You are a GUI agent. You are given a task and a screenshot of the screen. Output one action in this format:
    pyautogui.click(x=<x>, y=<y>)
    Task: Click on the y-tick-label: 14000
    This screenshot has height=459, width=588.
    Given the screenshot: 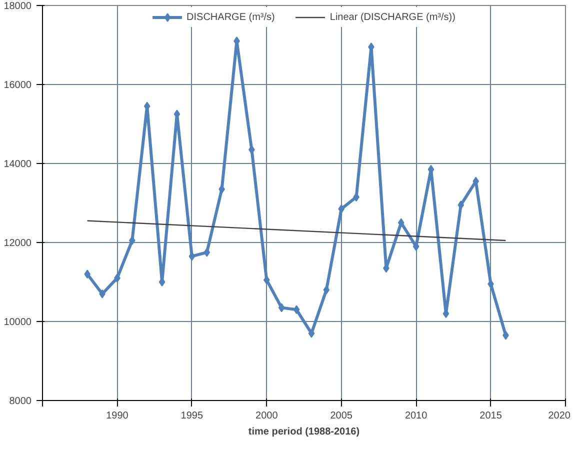 What is the action you would take?
    pyautogui.click(x=18, y=164)
    